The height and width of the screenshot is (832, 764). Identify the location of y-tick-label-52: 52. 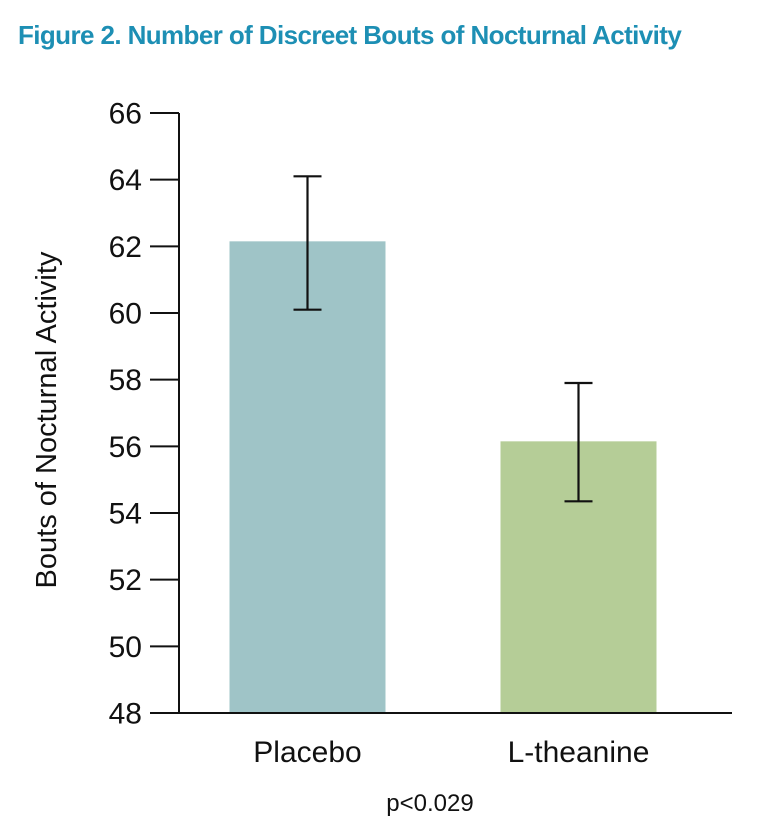
(125, 580).